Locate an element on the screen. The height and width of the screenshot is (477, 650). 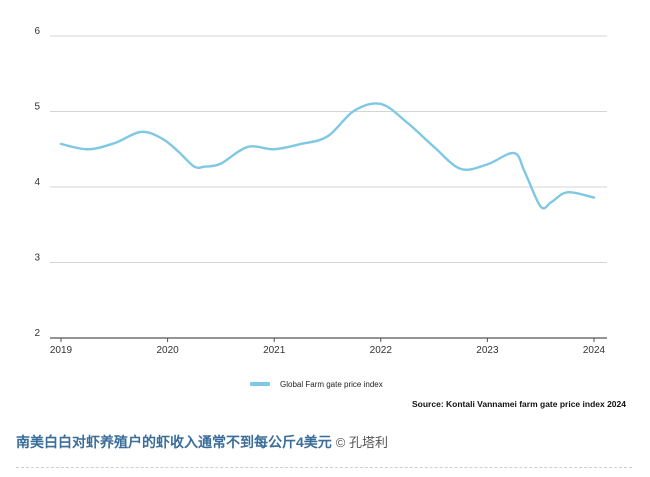
divider is located at coordinates (324, 467).